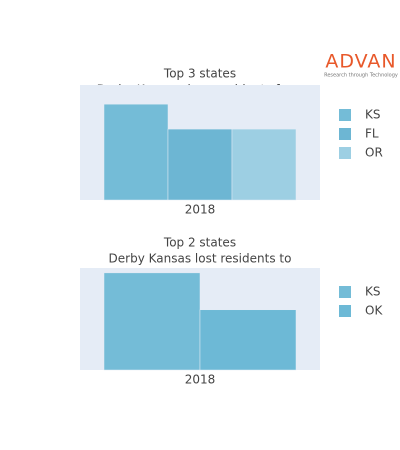 This screenshot has height=450, width=400. Describe the element at coordinates (374, 153) in the screenshot. I see `legend-label: OR` at that location.